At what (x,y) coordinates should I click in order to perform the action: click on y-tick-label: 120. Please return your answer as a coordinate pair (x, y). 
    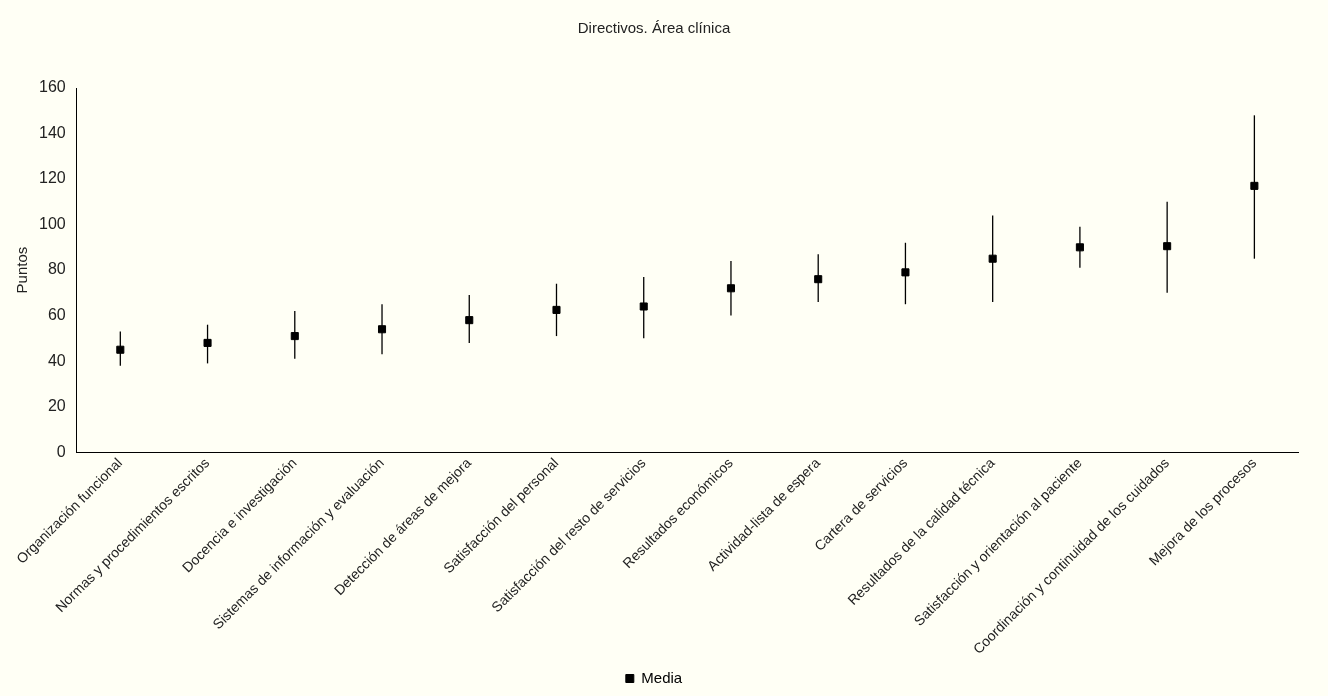
    Looking at the image, I should click on (52, 178).